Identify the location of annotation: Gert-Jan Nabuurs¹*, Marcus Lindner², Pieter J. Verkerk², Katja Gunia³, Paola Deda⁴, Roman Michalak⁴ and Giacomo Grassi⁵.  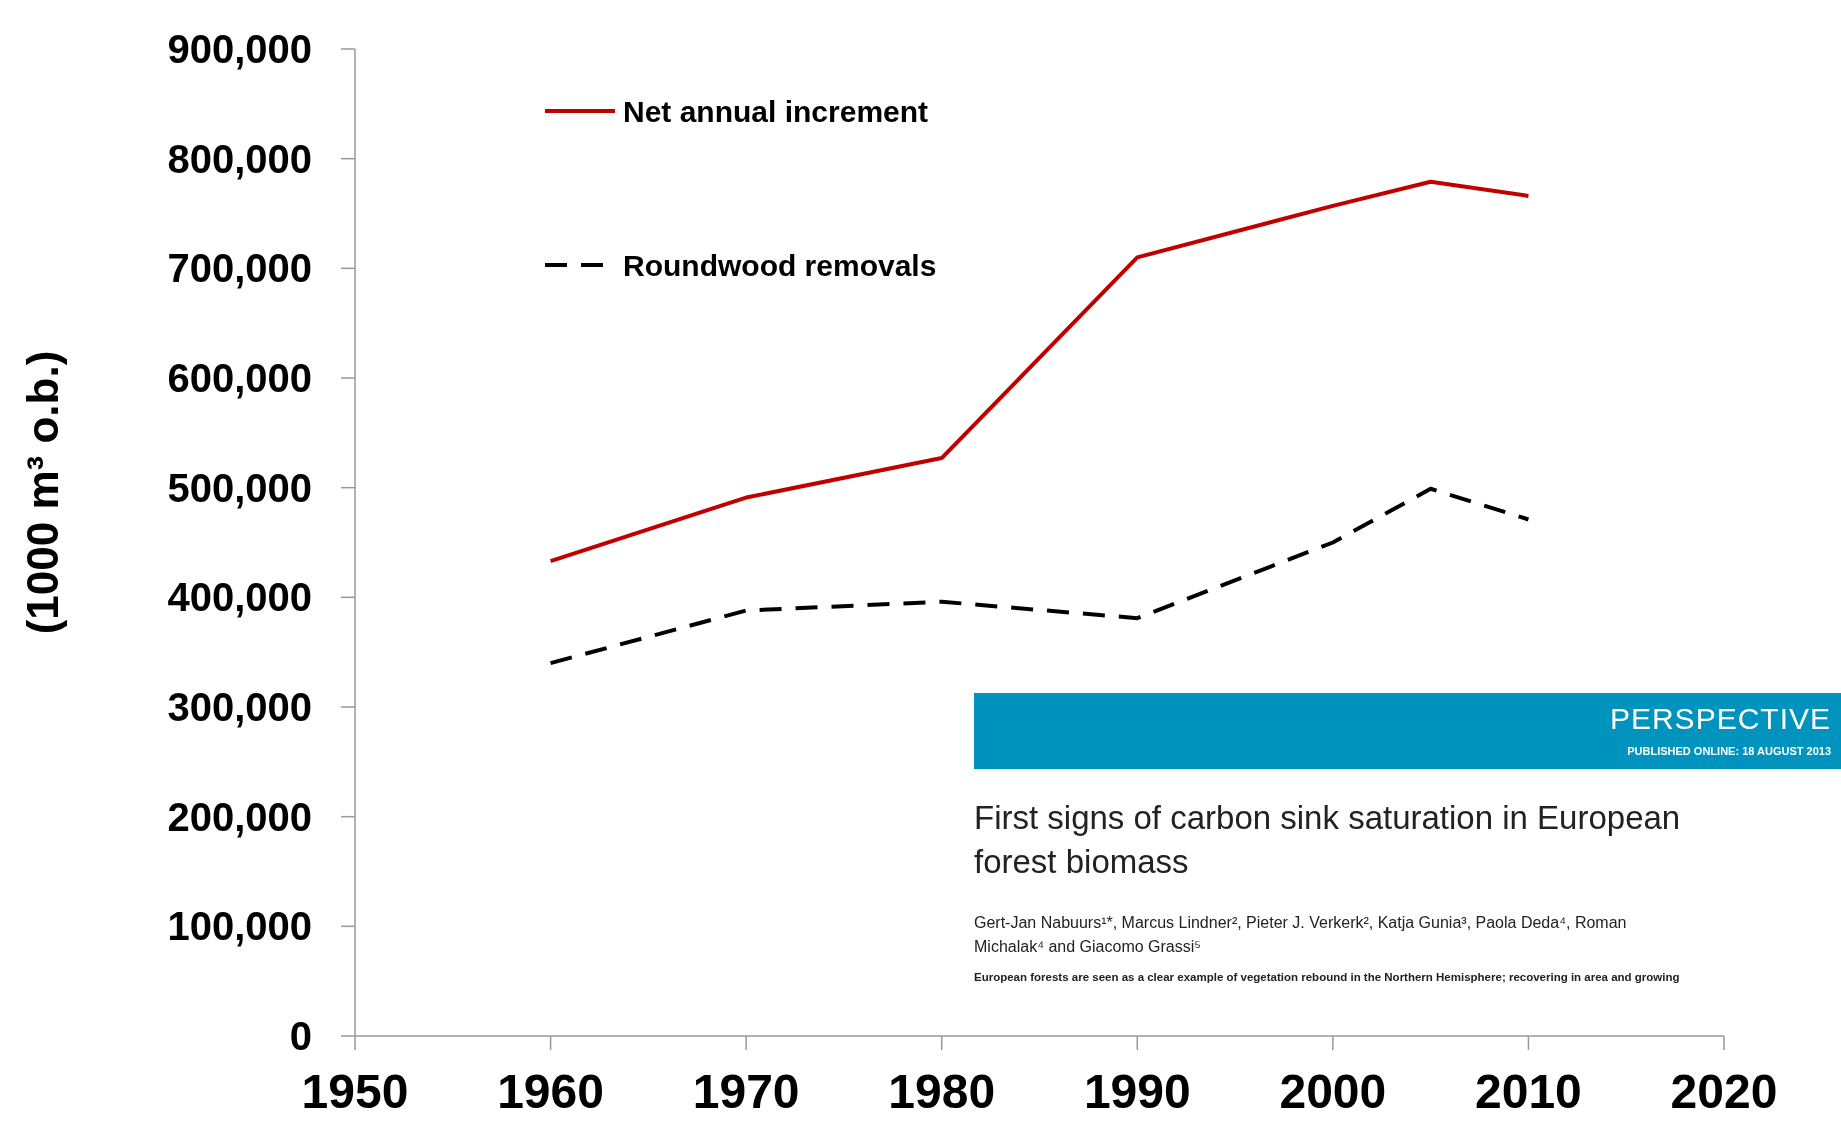
(1300, 934).